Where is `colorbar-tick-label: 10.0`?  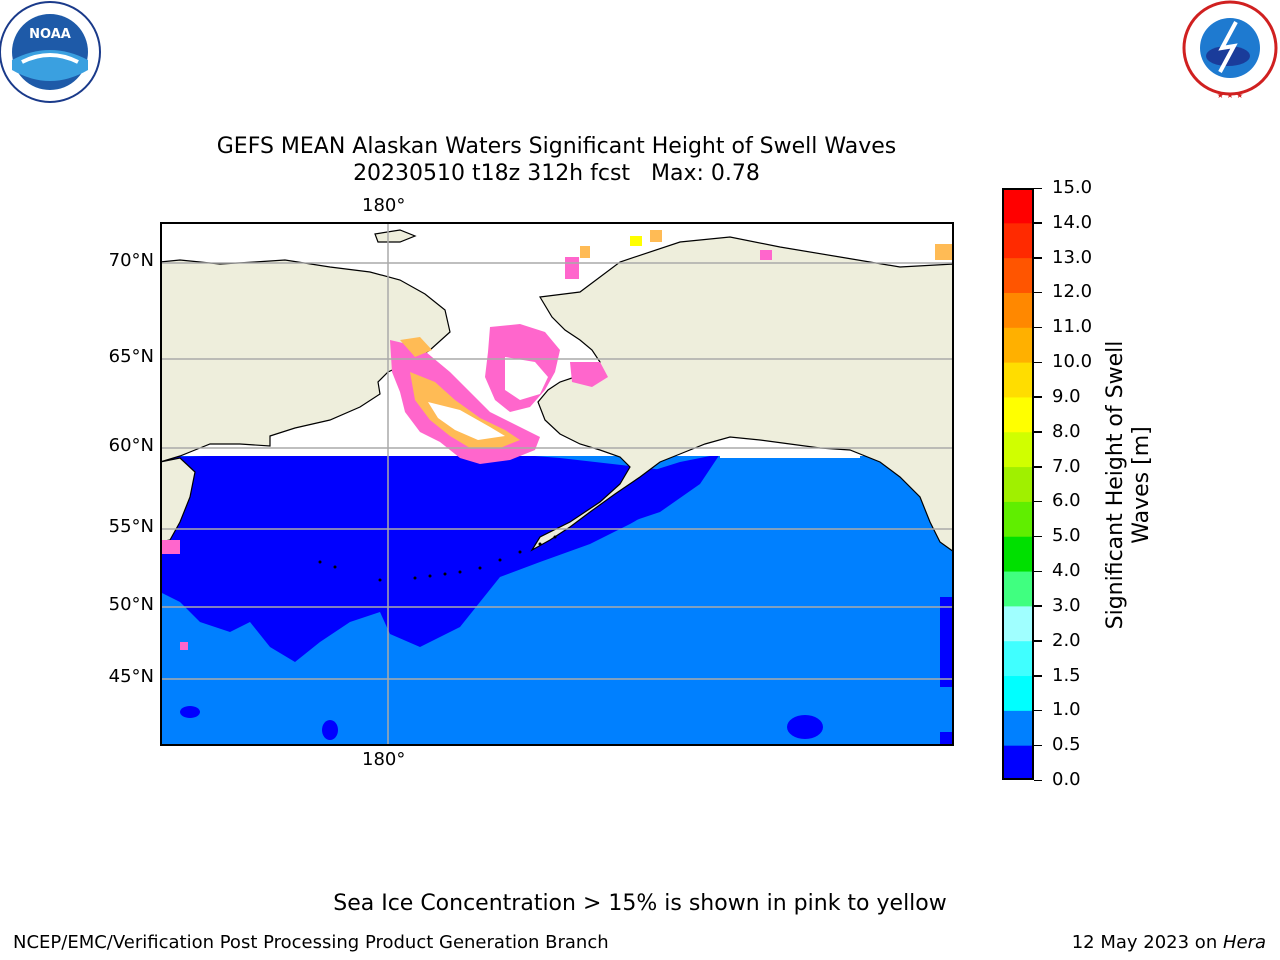
colorbar-tick-label: 10.0 is located at coordinates (1072, 362).